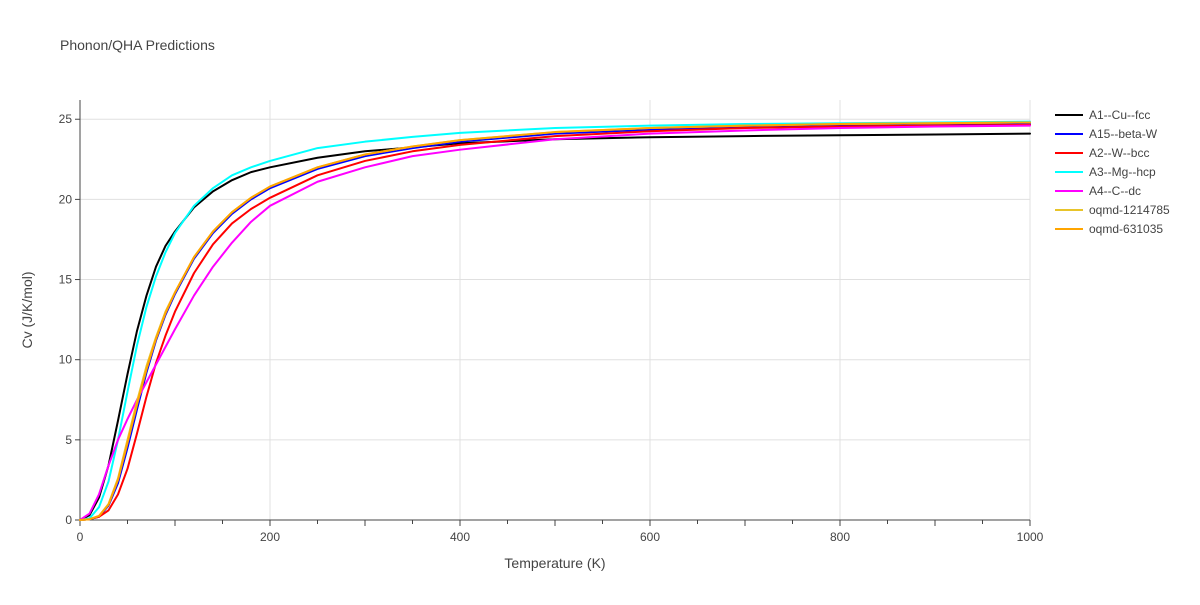  What do you see at coordinates (840, 537) in the screenshot?
I see `x-tick-label: 800` at bounding box center [840, 537].